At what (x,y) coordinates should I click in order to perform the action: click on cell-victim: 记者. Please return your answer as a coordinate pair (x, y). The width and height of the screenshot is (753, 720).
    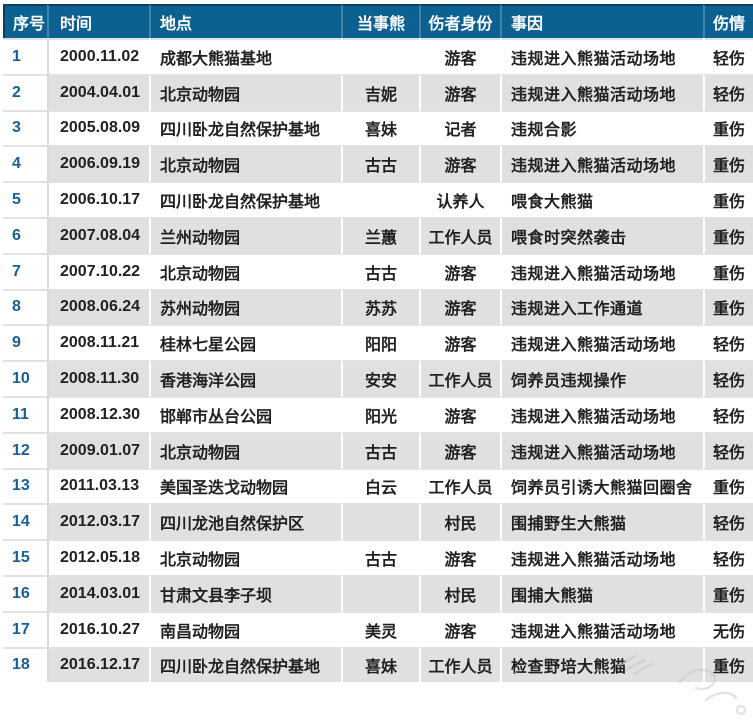
    Looking at the image, I should click on (459, 127).